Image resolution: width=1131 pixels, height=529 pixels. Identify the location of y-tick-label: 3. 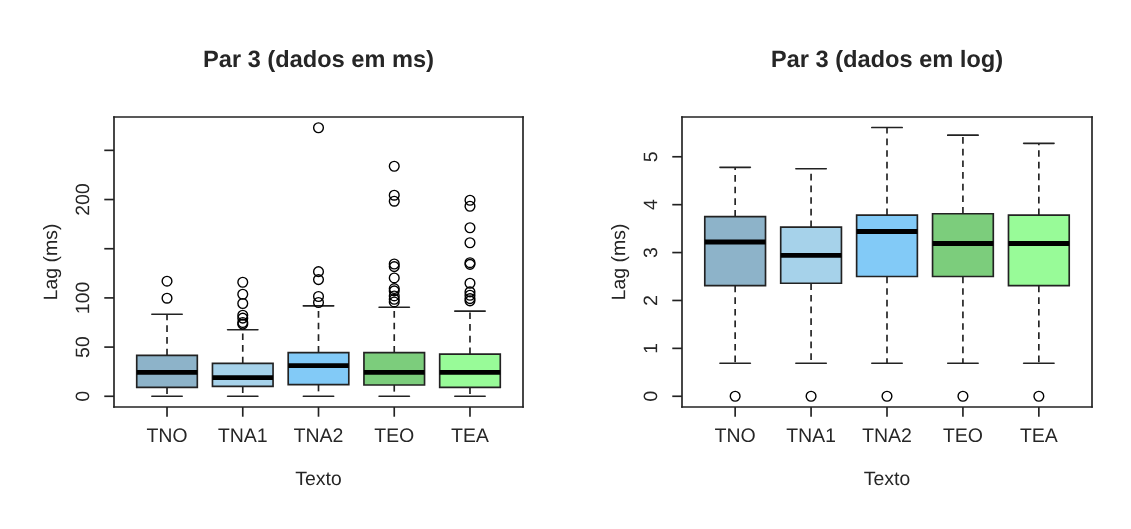
(650, 253).